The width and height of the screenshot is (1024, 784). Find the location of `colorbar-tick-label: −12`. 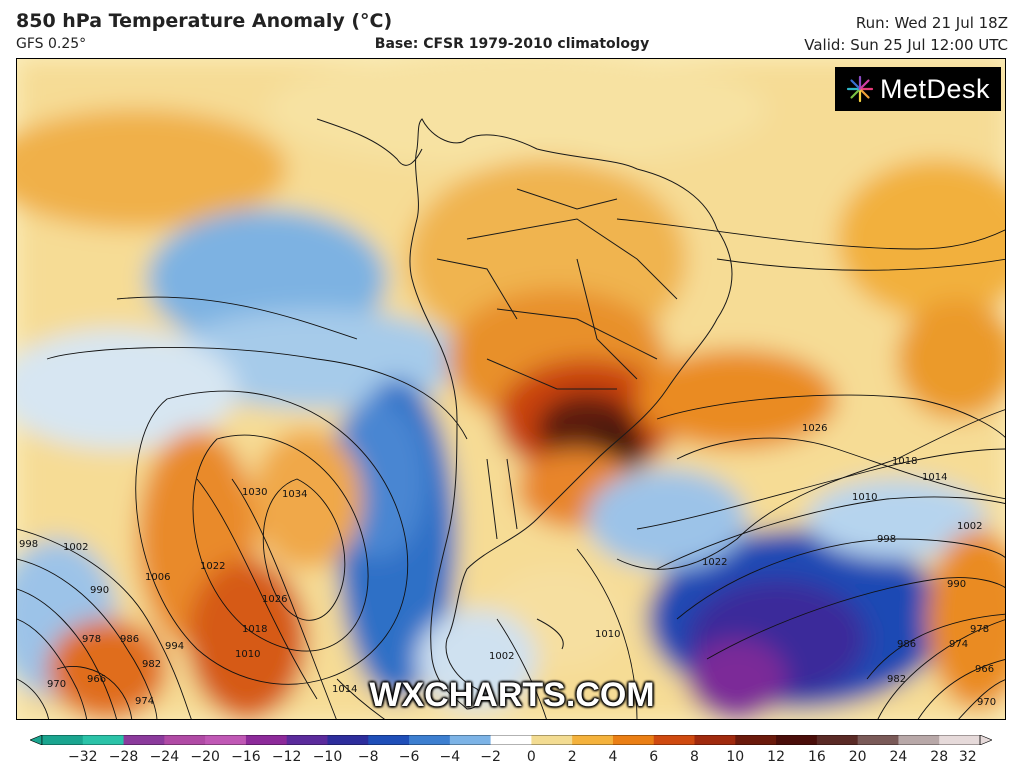

colorbar-tick-label: −12 is located at coordinates (286, 757).